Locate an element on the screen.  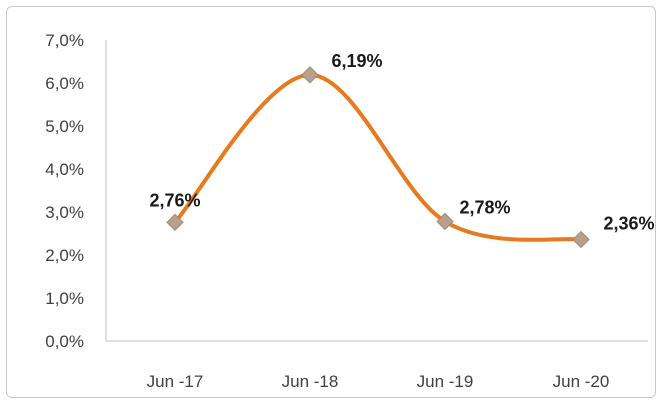
y-tick-label: 6,0% is located at coordinates (64, 83).